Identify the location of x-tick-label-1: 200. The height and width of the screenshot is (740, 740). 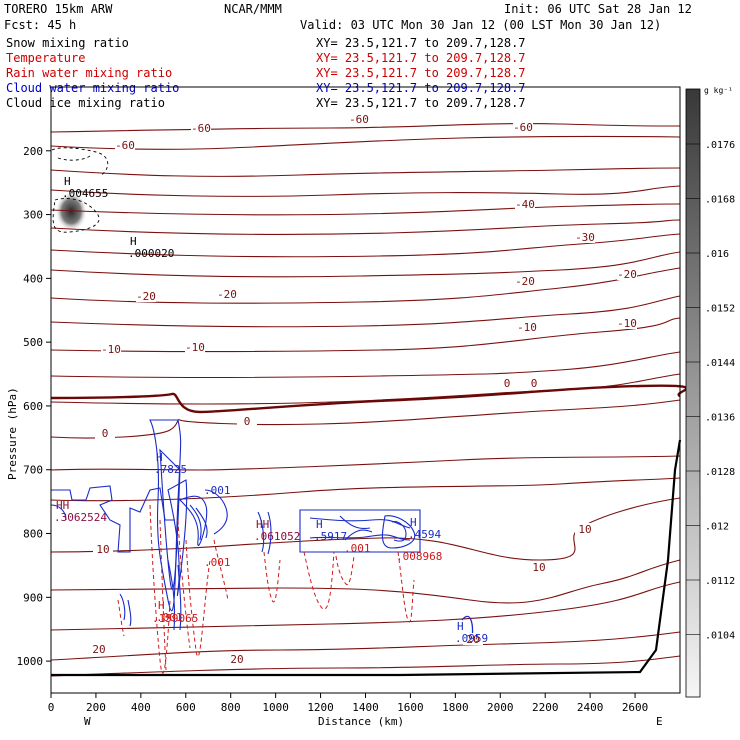
(96, 707).